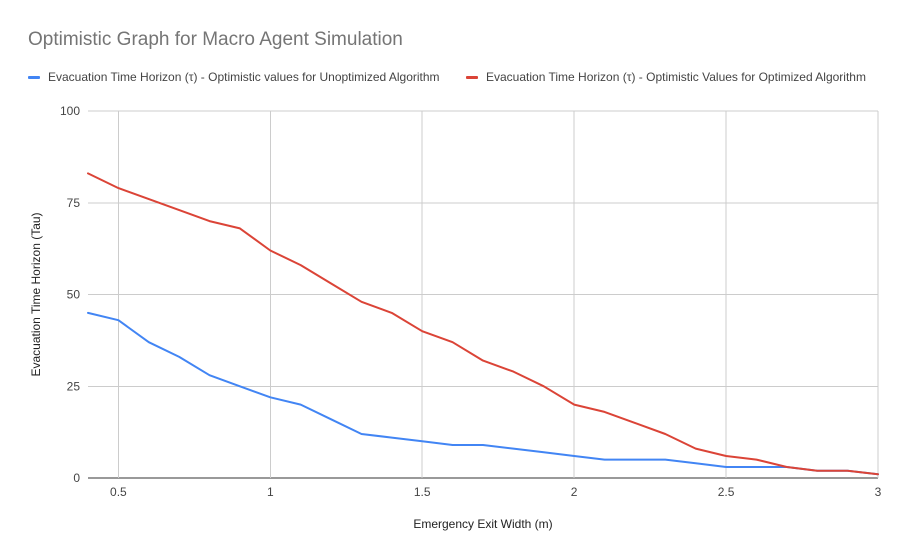 Image resolution: width=906 pixels, height=560 pixels. I want to click on x-tick-label: 3, so click(878, 492).